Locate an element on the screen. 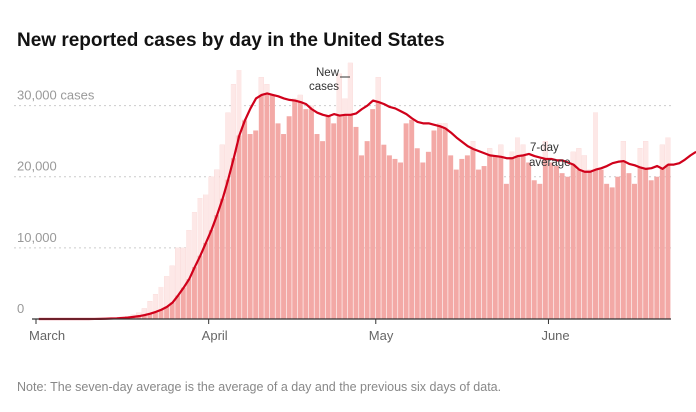  y-tick-label: 30,000 cases is located at coordinates (56, 95).